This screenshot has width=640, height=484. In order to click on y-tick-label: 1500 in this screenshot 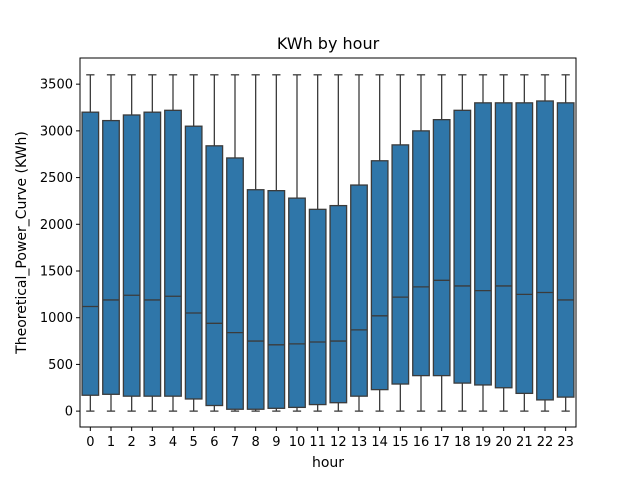, I will do `click(56, 271)`.